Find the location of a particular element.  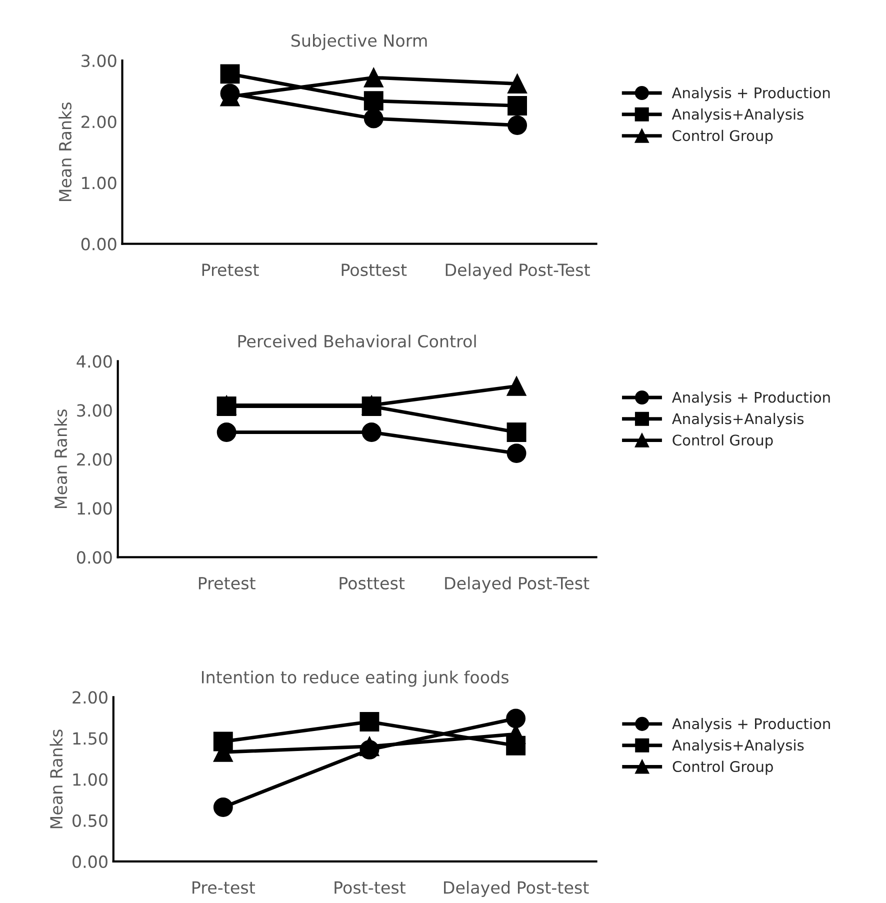

x-tick-label: Delayed Post-test is located at coordinates (516, 889).